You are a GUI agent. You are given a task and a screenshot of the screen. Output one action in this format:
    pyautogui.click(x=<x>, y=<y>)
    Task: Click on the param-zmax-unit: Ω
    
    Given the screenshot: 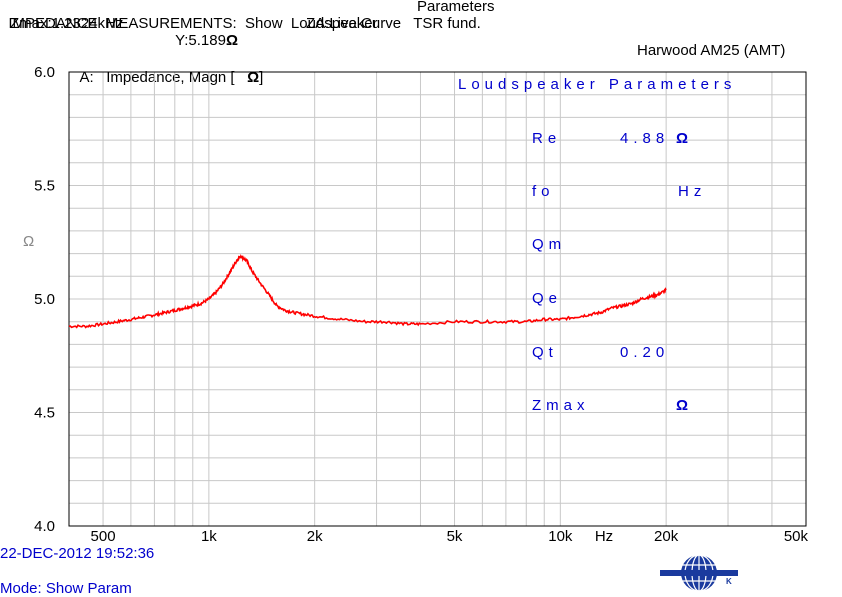 What is the action you would take?
    pyautogui.click(x=684, y=405)
    